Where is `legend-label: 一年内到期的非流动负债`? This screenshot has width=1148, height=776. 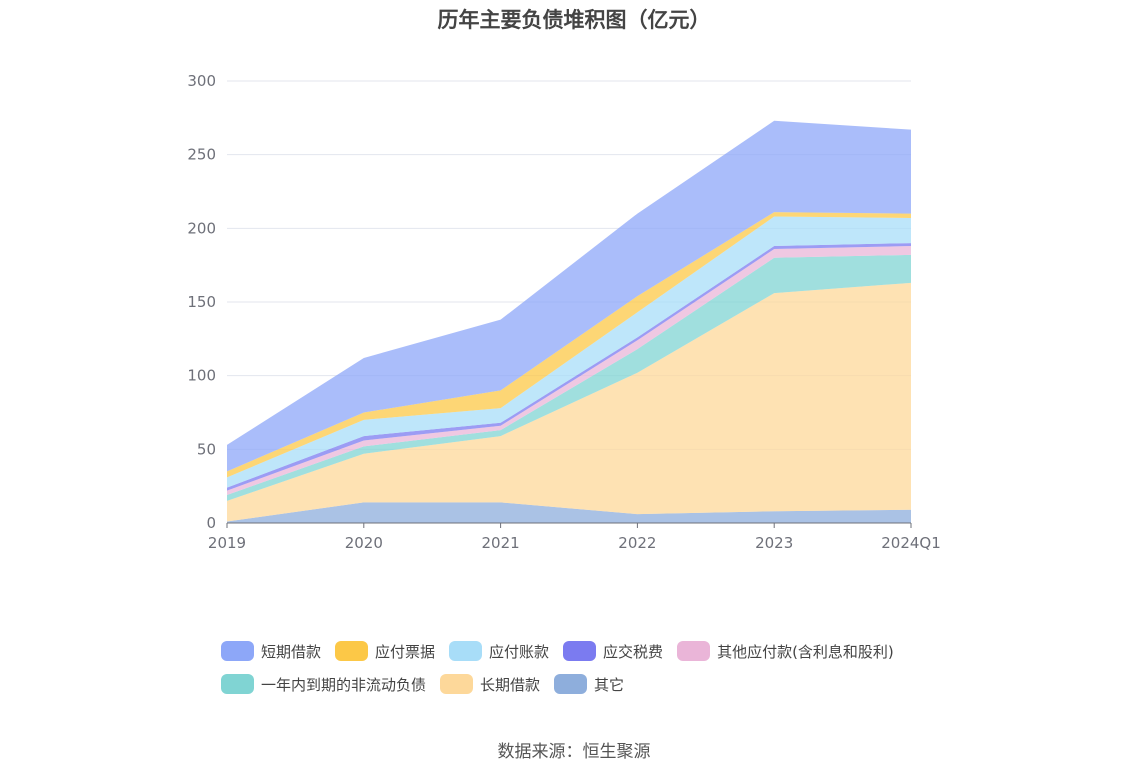 legend-label: 一年内到期的非流动负债 is located at coordinates (344, 684).